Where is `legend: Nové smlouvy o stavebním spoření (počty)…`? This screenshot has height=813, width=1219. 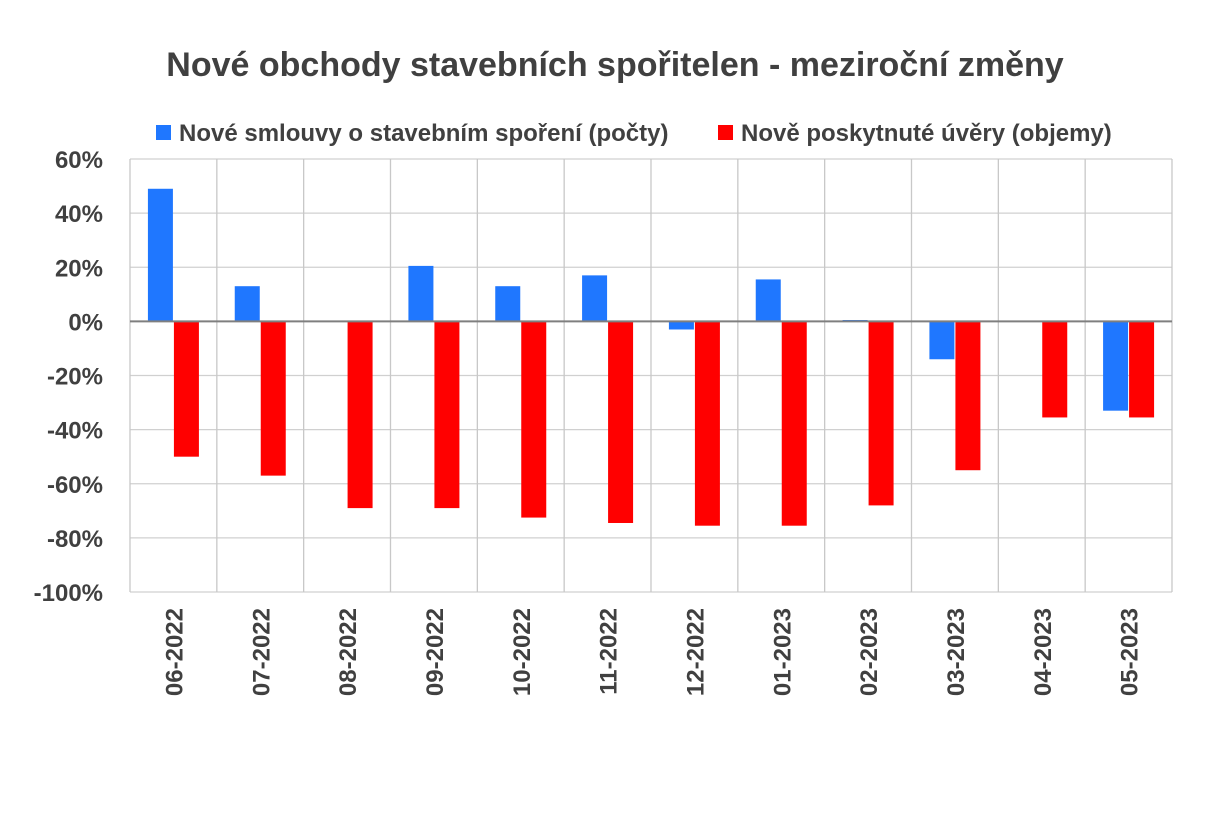
legend: Nové smlouvy o stavebním spoření (počty)… is located at coordinates (634, 133).